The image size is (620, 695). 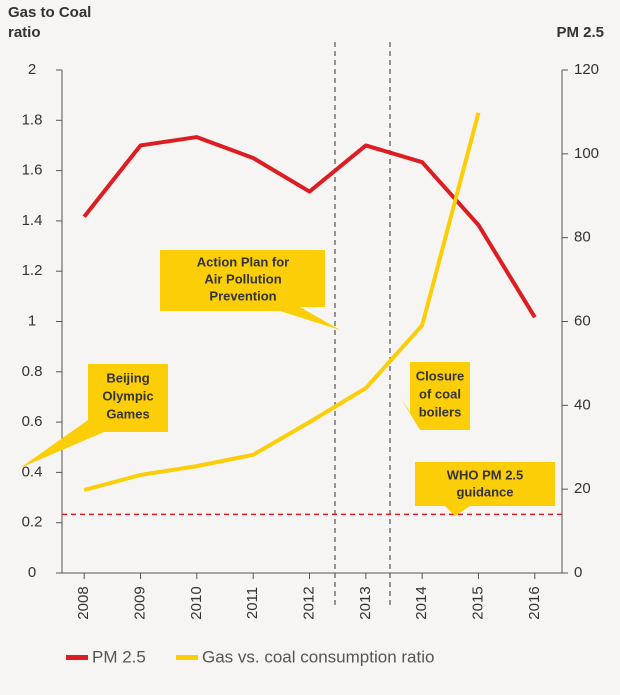 I want to click on callout-text: Prevention, so click(x=242, y=295).